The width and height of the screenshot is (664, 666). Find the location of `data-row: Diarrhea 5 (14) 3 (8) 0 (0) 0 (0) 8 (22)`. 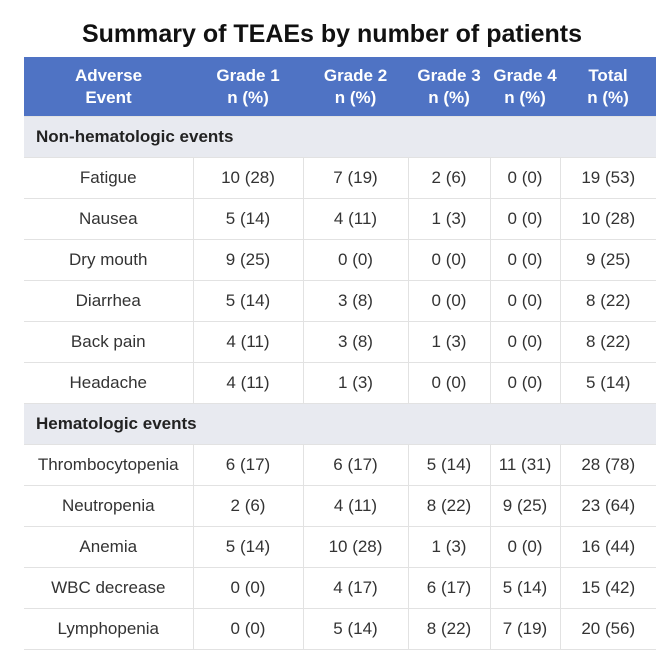

data-row: Diarrhea 5 (14) 3 (8) 0 (0) 0 (0) 8 (22) is located at coordinates (340, 301).